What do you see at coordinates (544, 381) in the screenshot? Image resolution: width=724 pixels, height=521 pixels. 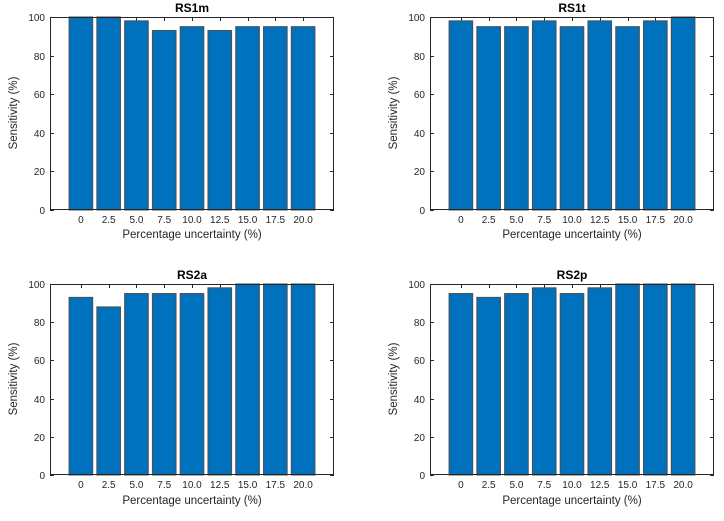 I see `bar-rs2p-7.5` at bounding box center [544, 381].